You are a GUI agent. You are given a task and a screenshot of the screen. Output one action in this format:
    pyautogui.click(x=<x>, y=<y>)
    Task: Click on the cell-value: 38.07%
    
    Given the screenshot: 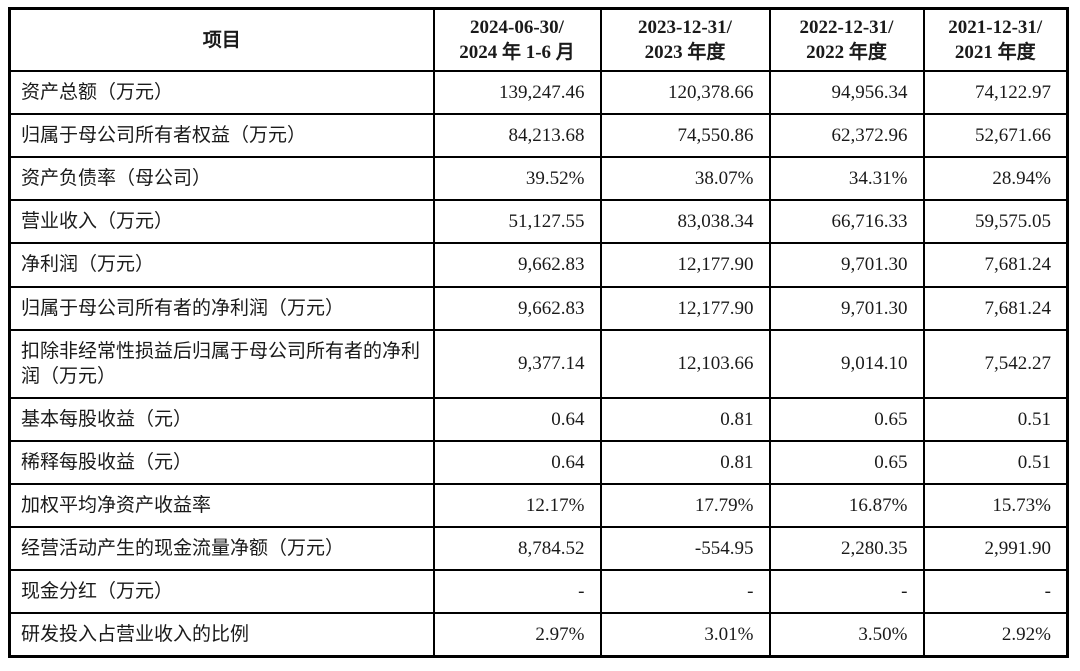 What is the action you would take?
    pyautogui.click(x=685, y=179)
    